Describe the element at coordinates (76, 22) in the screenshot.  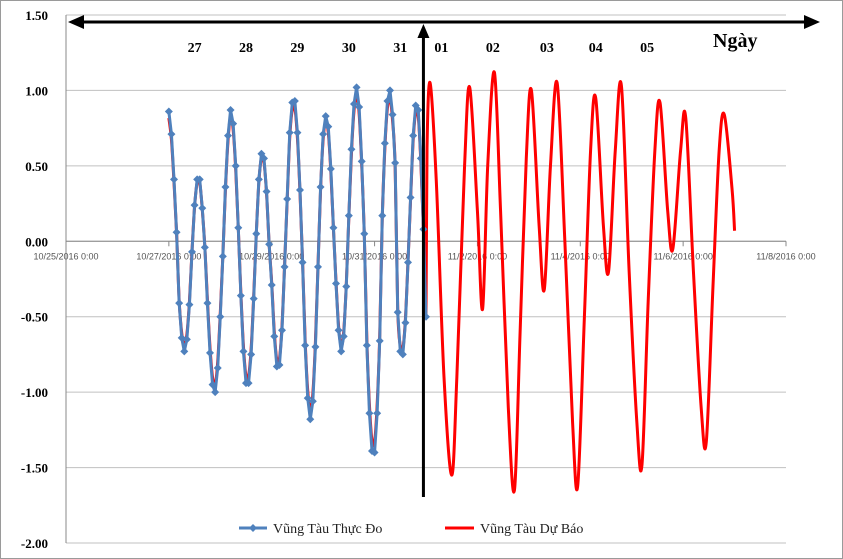
I see `arrow-head-left` at that location.